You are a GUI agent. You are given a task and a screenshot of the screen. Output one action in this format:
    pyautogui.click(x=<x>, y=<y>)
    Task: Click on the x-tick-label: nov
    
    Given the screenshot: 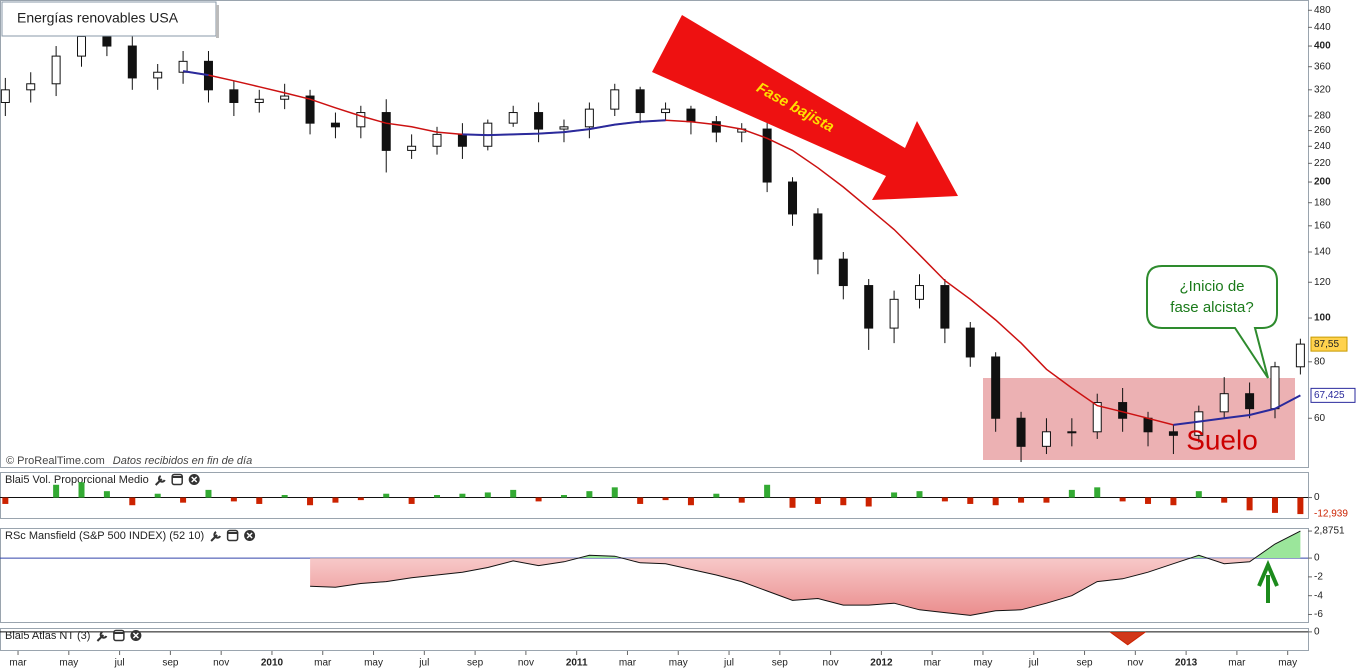 What is the action you would take?
    pyautogui.click(x=526, y=663)
    